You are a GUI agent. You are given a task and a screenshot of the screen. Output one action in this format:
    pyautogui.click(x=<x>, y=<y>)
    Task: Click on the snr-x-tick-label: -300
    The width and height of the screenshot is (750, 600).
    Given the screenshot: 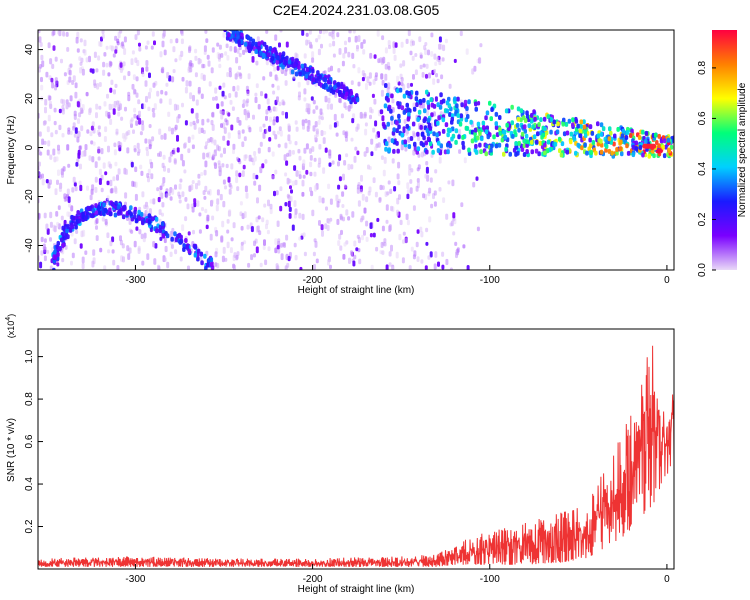 What is the action you would take?
    pyautogui.click(x=135, y=579)
    